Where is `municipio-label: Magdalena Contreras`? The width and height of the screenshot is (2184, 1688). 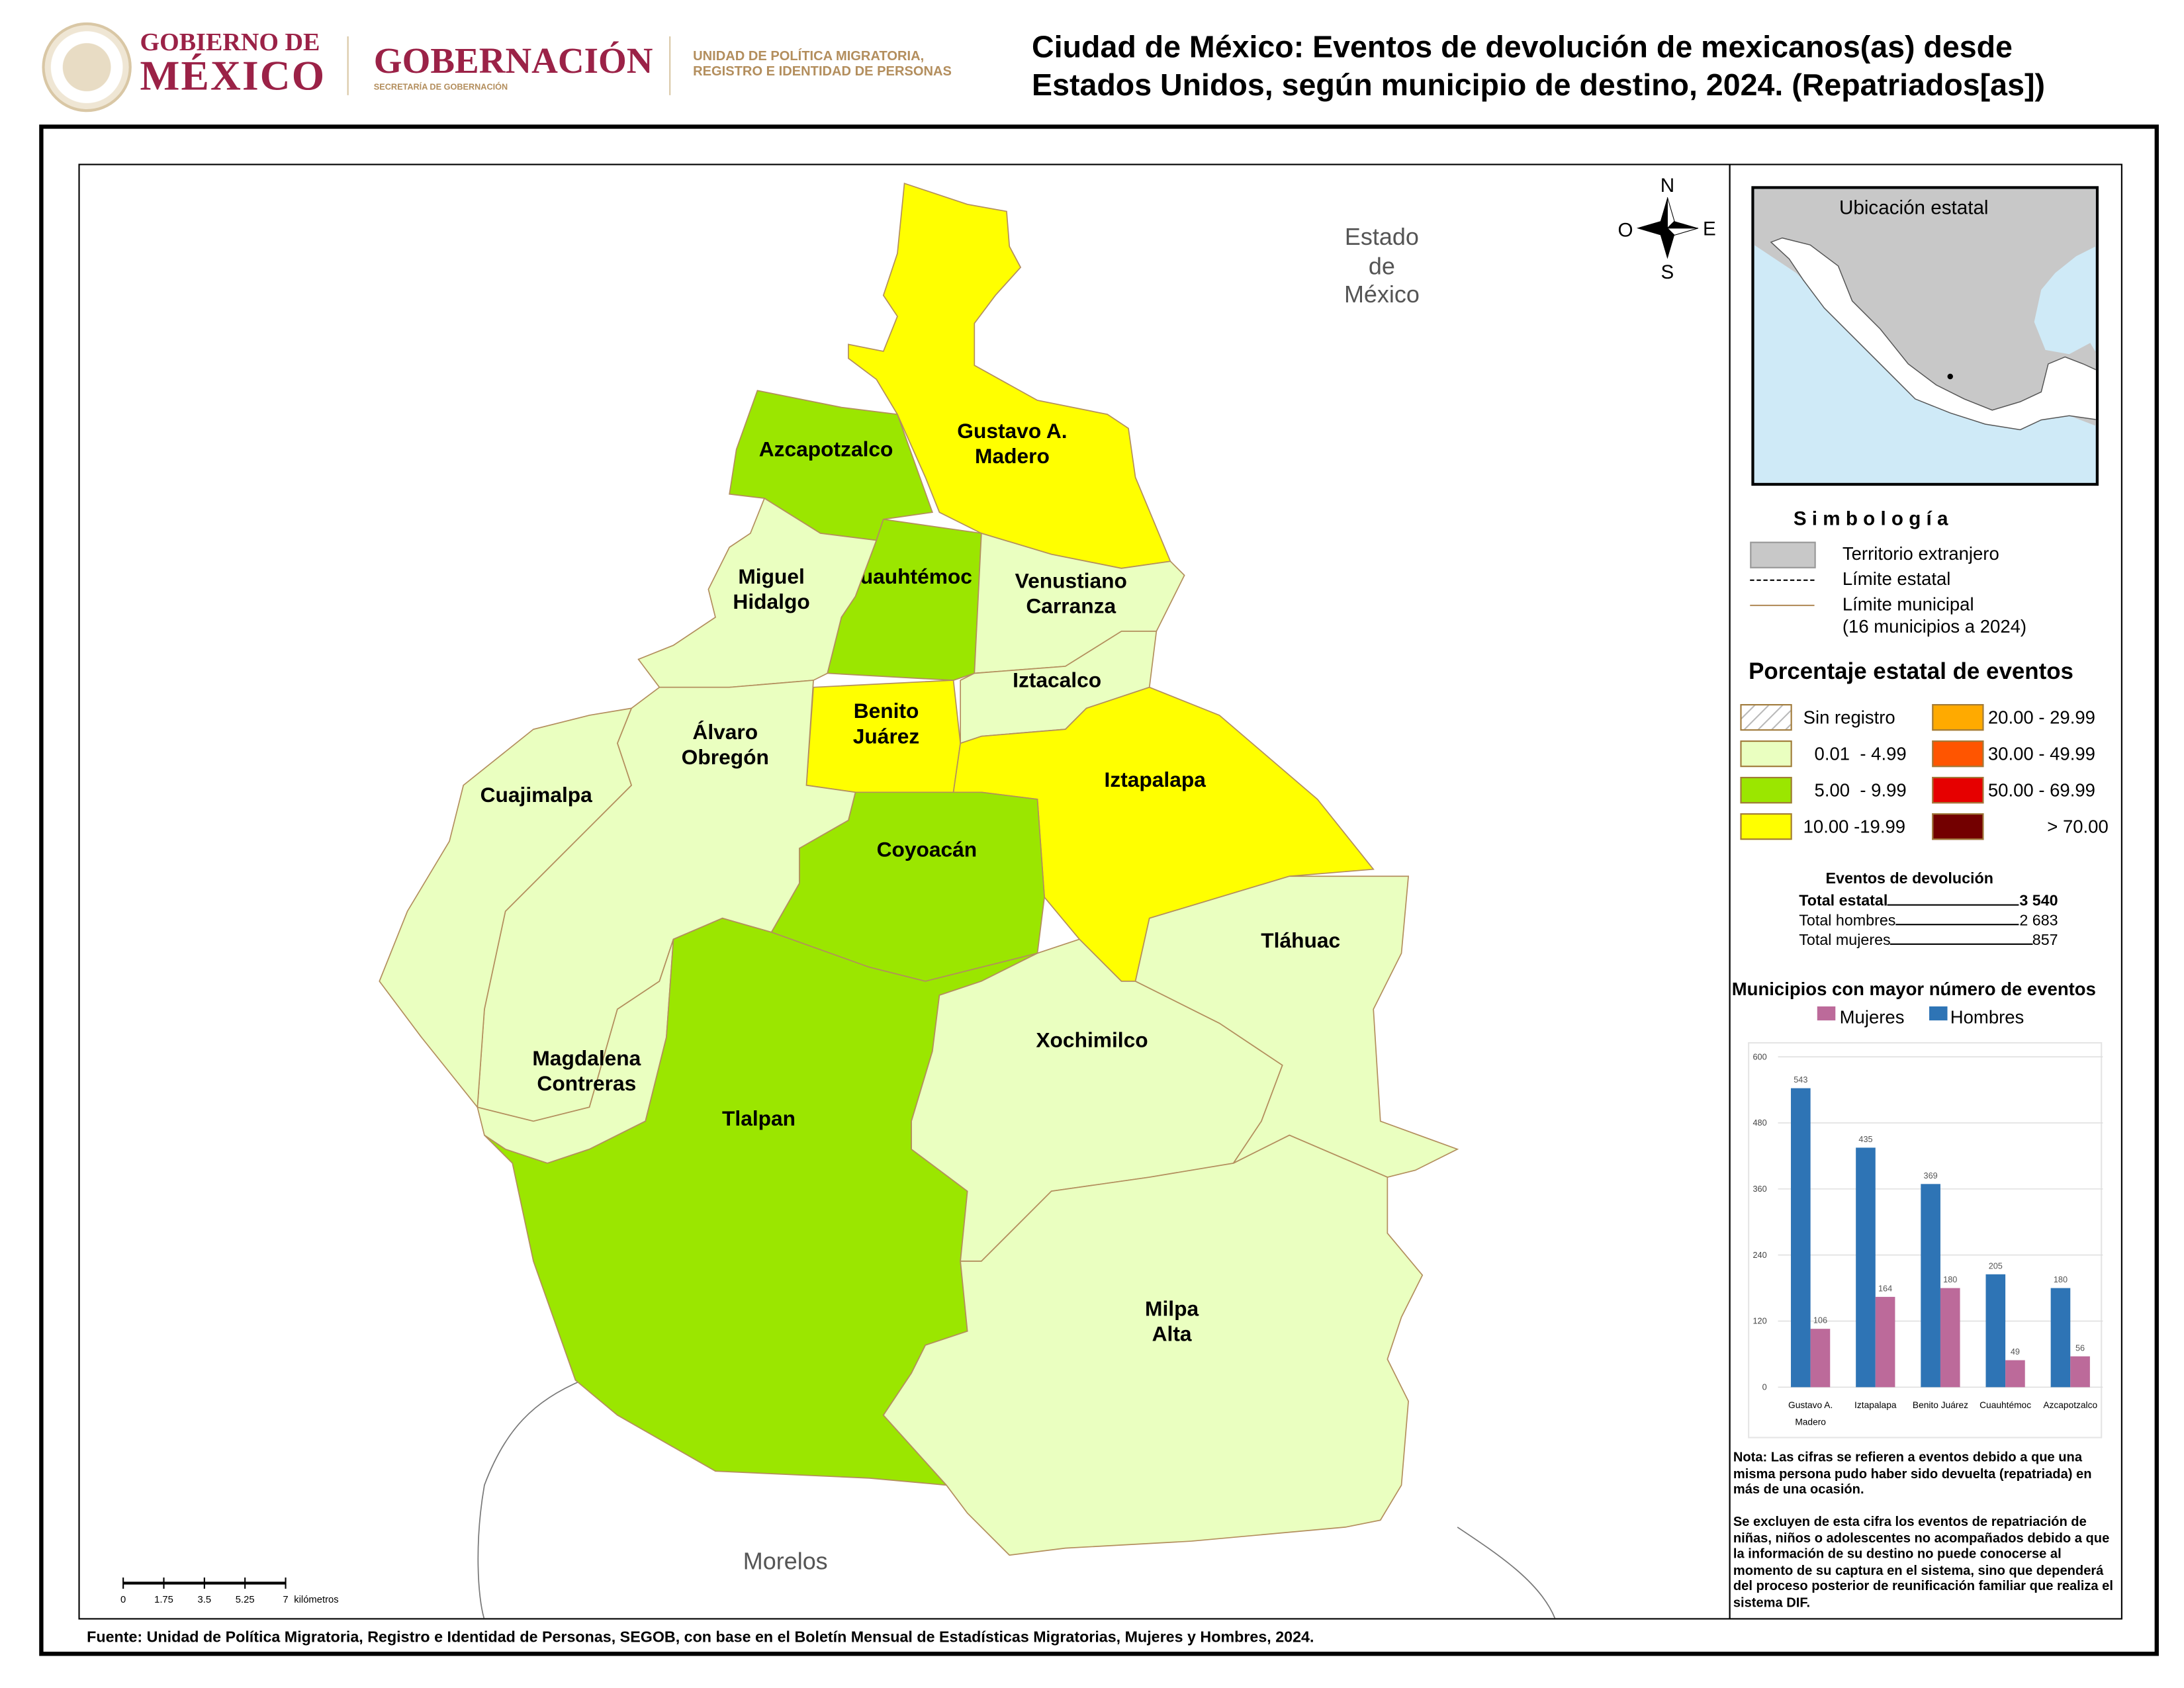
municipio-label: Magdalena Contreras is located at coordinates (586, 1070).